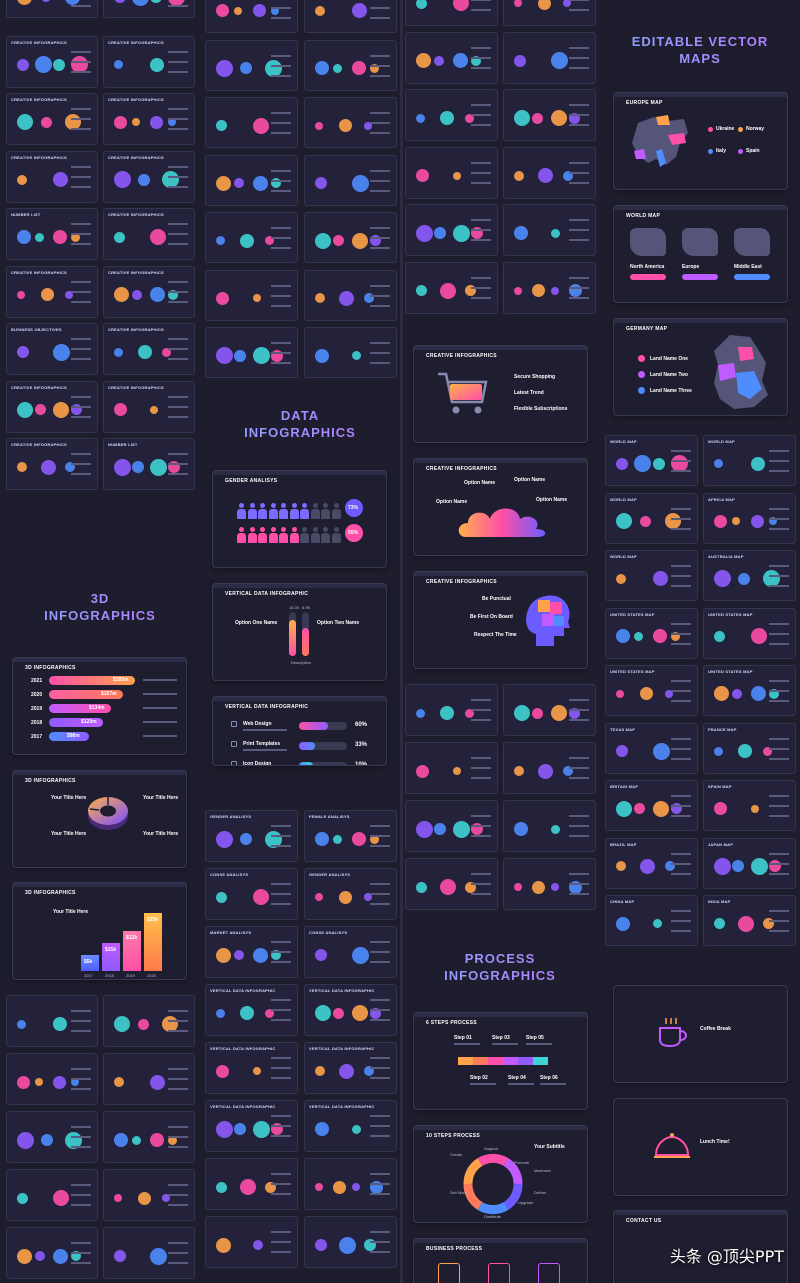 The image size is (800, 1283). Describe the element at coordinates (749, 863) in the screenshot. I see `slide-thumbnail: JAPAN MAP` at that location.